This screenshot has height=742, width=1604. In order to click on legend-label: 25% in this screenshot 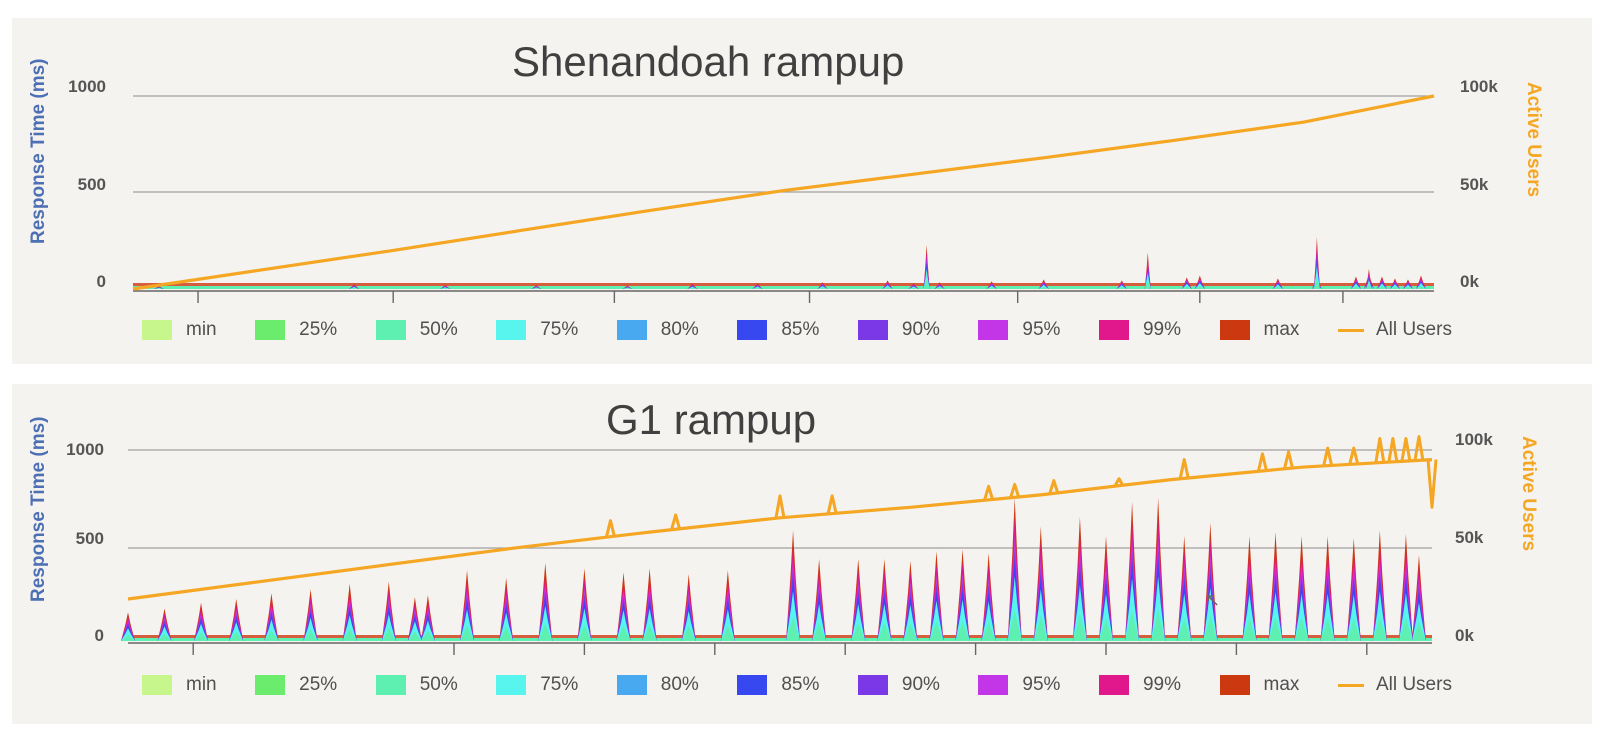, I will do `click(318, 684)`.